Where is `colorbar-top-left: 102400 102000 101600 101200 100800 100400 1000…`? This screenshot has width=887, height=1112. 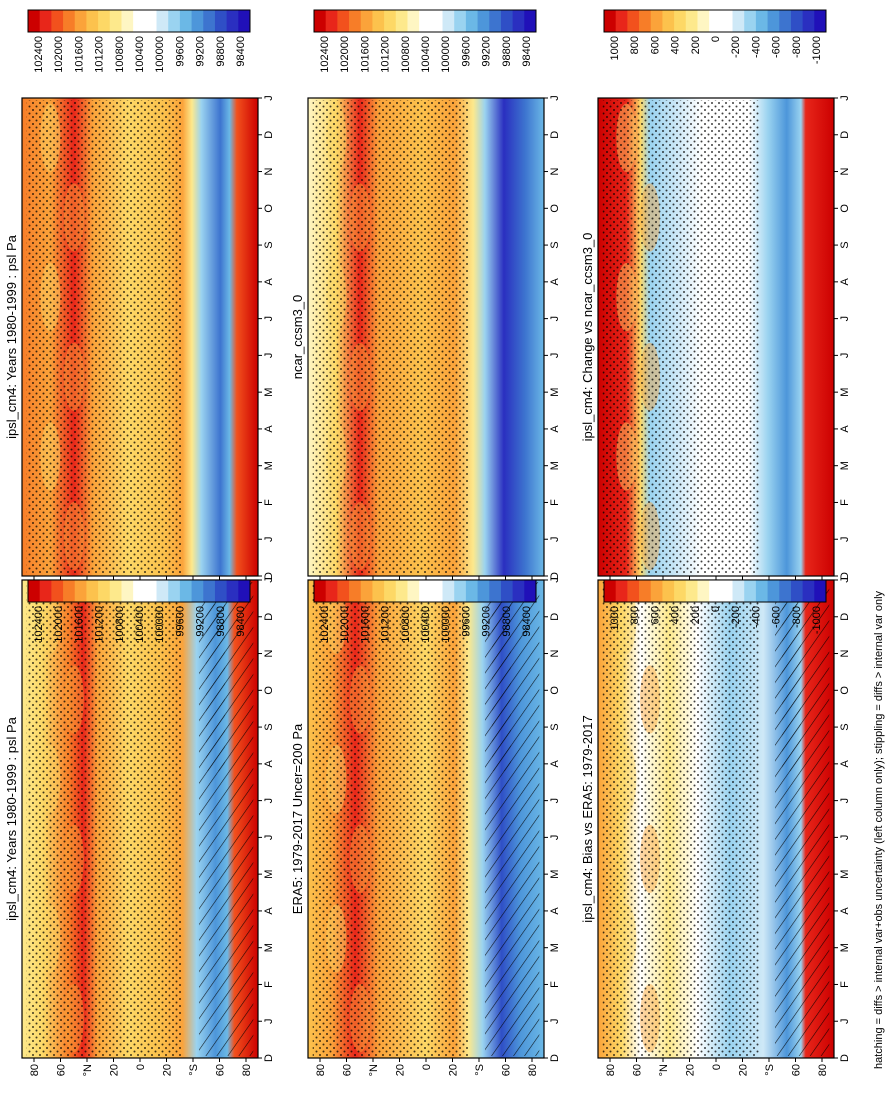 colorbar-top-left: 102400 102000 101600 101200 100800 100400 1000… is located at coordinates (139, 611).